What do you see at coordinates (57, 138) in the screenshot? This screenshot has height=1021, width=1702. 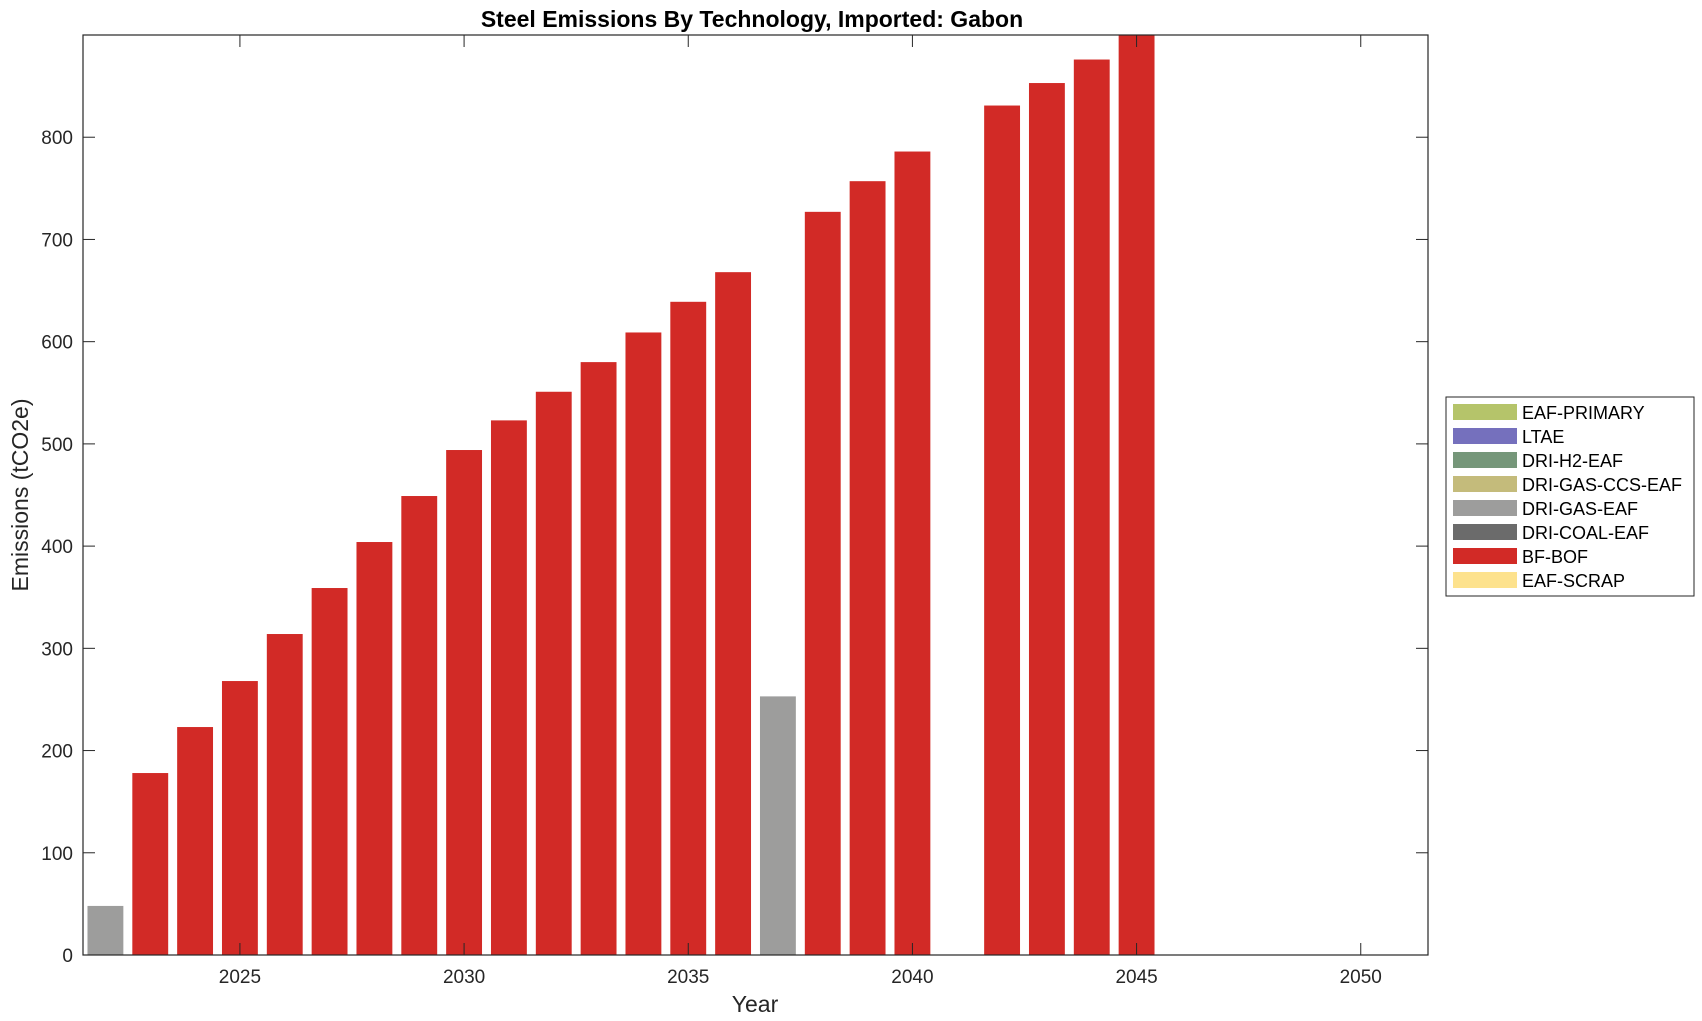 I see `y-tick-label: 800` at bounding box center [57, 138].